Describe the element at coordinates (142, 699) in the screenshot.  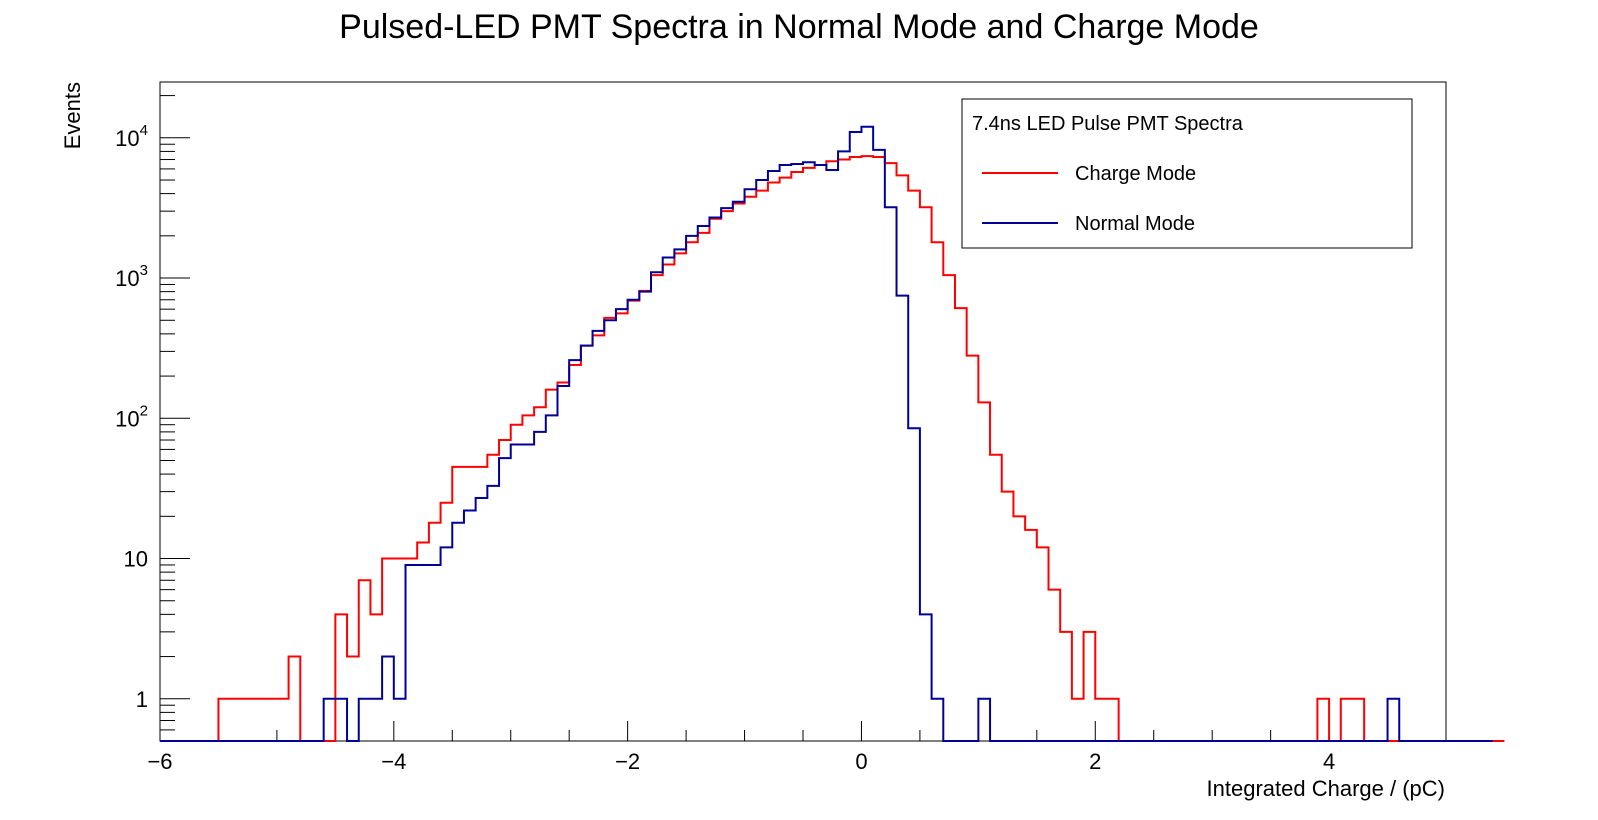
I see `y-tick-label: 1` at that location.